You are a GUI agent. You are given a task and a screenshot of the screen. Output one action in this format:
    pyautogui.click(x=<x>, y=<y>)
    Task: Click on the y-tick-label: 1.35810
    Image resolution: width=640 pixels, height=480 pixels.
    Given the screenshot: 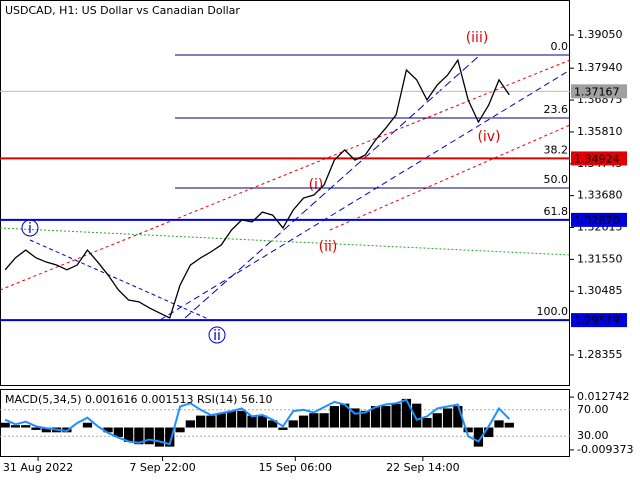 What is the action you would take?
    pyautogui.click(x=600, y=131)
    